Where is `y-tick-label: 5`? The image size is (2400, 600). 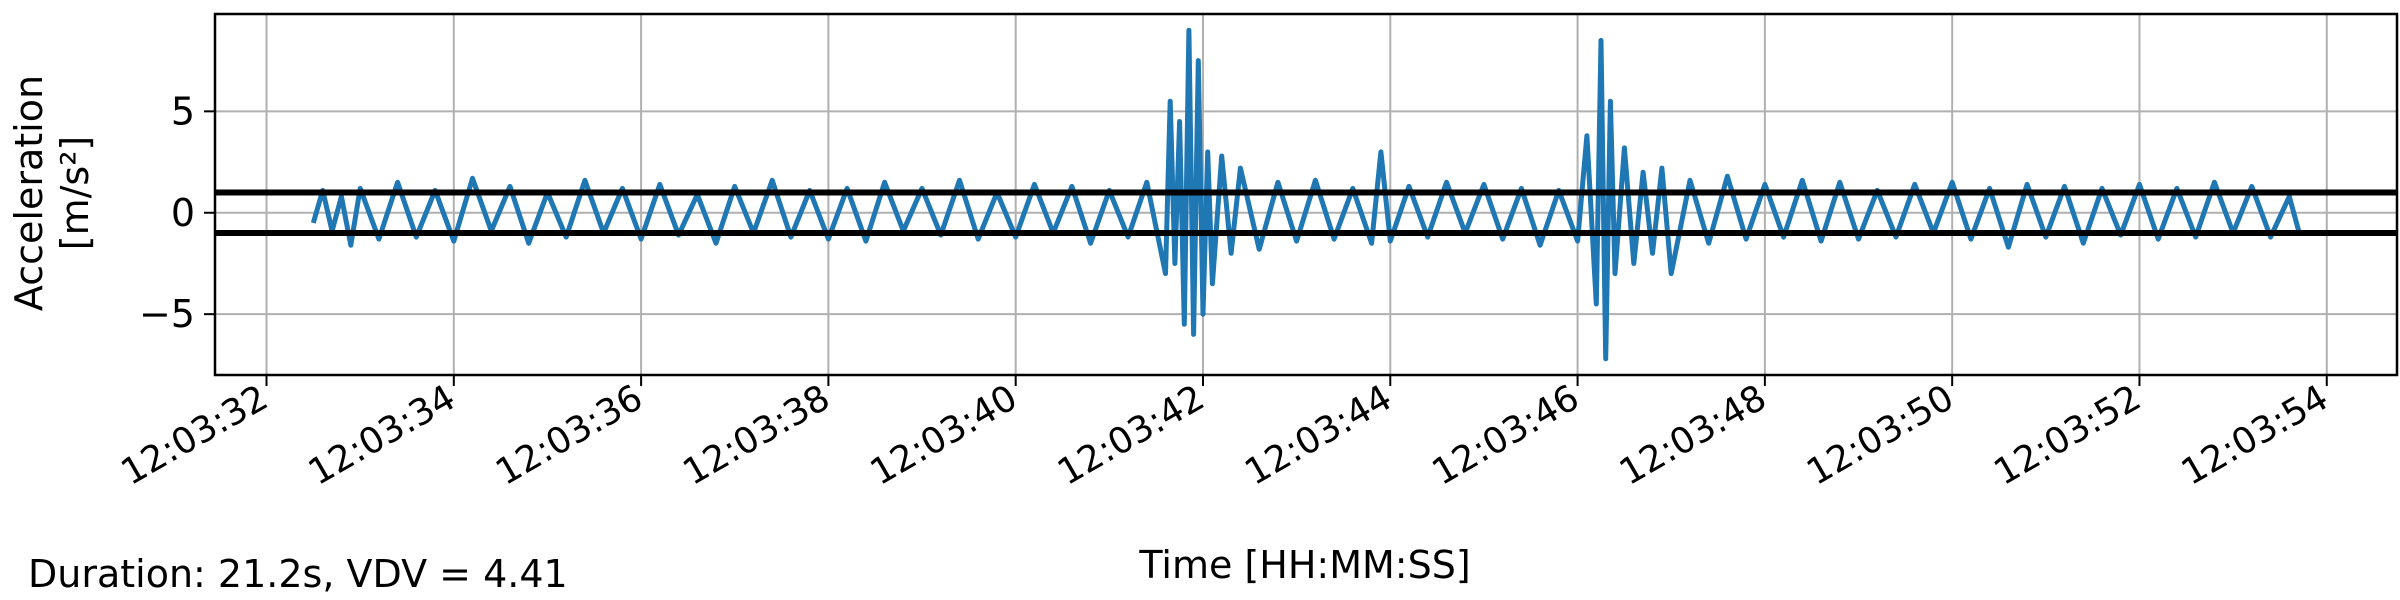 y-tick-label: 5 is located at coordinates (183, 111).